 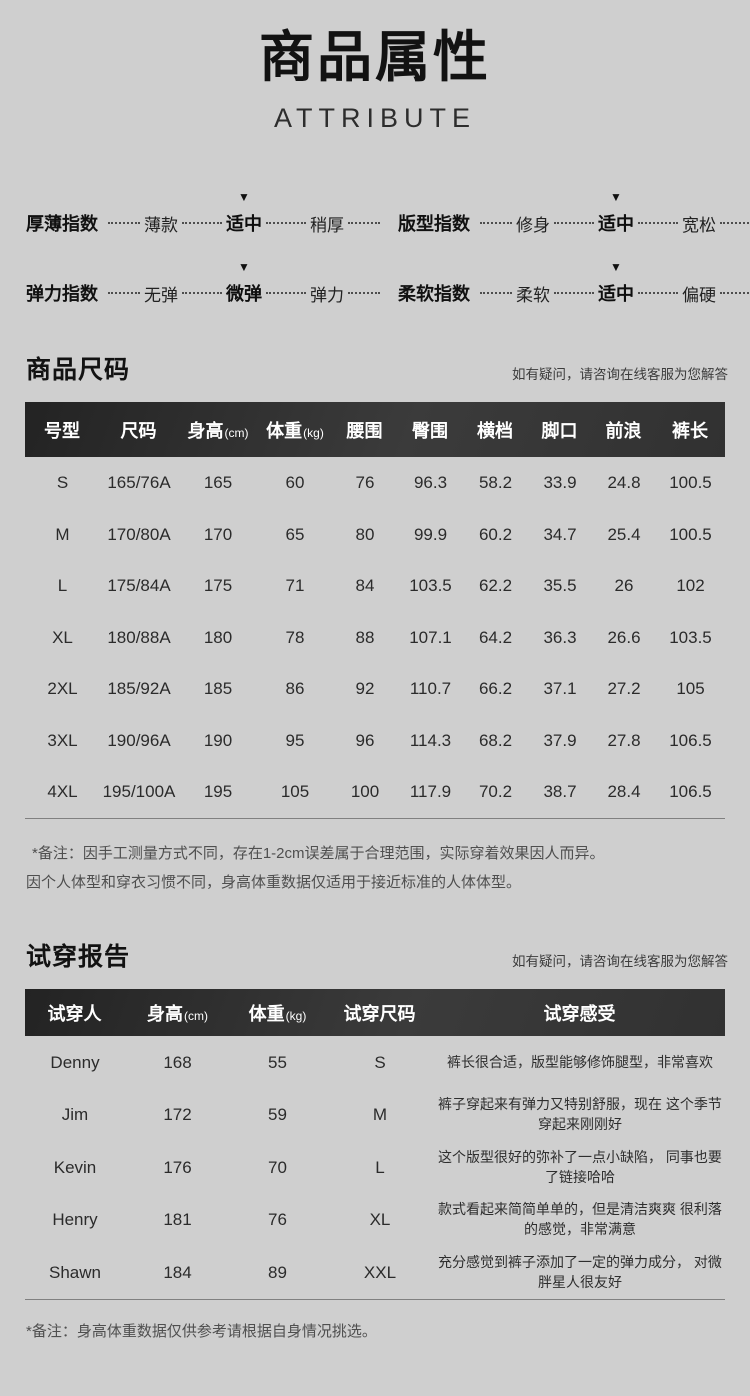 I want to click on cell-hip: 110.7, so click(x=430, y=688).